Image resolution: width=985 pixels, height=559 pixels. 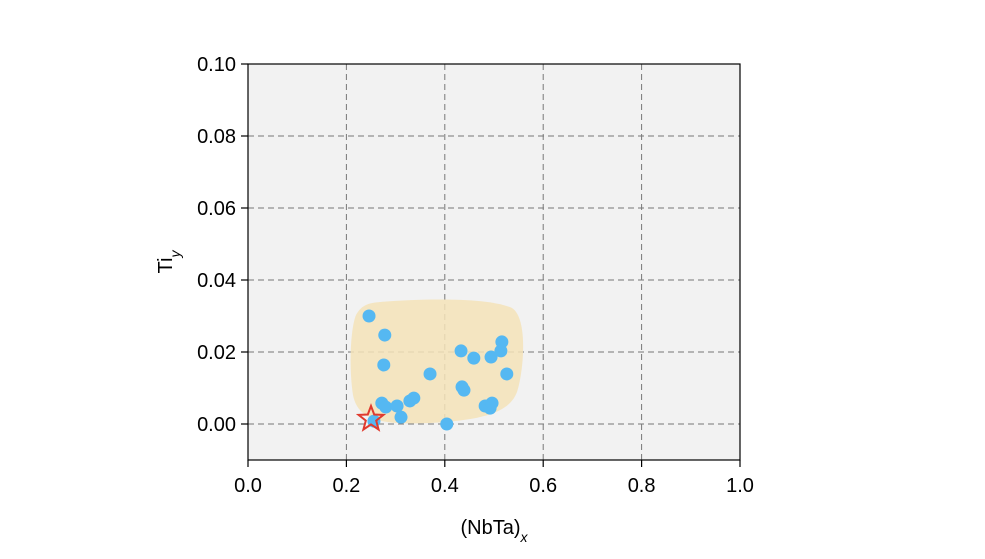 What do you see at coordinates (445, 486) in the screenshot?
I see `x-tick-label: 0.4` at bounding box center [445, 486].